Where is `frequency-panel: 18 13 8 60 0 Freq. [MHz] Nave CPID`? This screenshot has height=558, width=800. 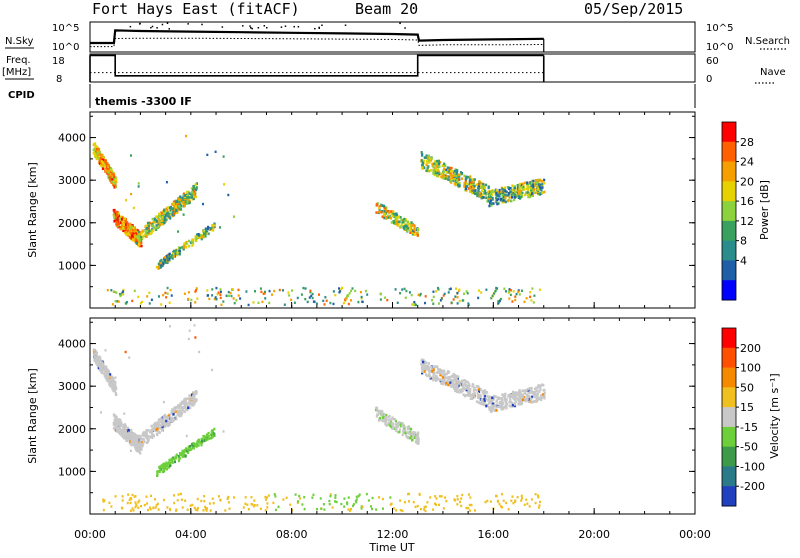 frequency-panel: 18 13 8 60 0 Freq. [MHz] Nave CPID is located at coordinates (394, 77).